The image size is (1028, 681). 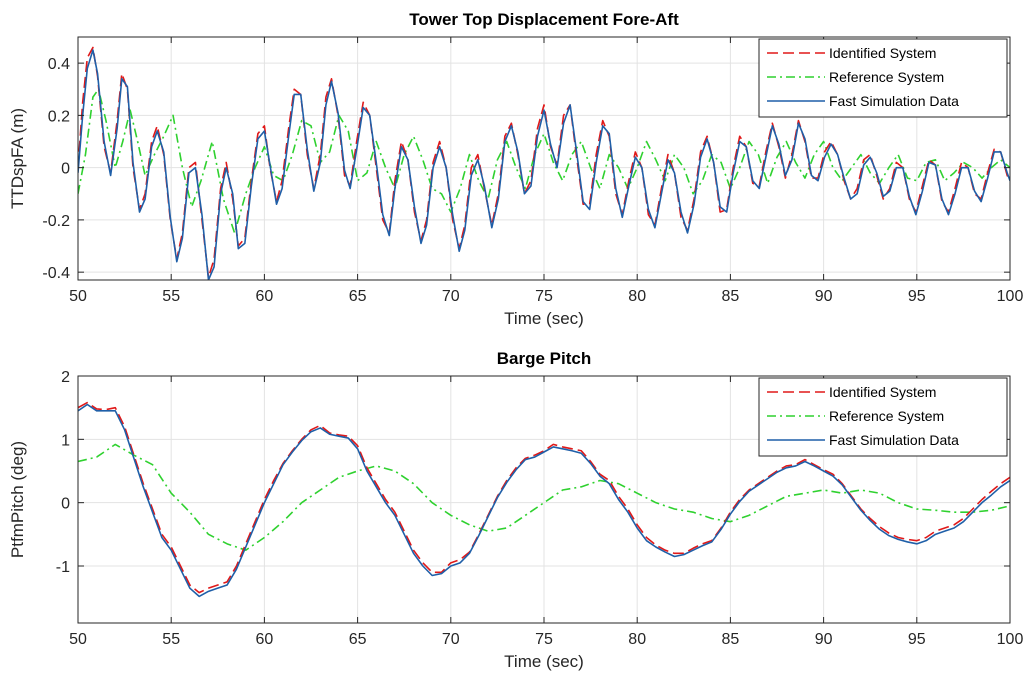 What do you see at coordinates (65, 377) in the screenshot?
I see `y-tick-label: 2` at bounding box center [65, 377].